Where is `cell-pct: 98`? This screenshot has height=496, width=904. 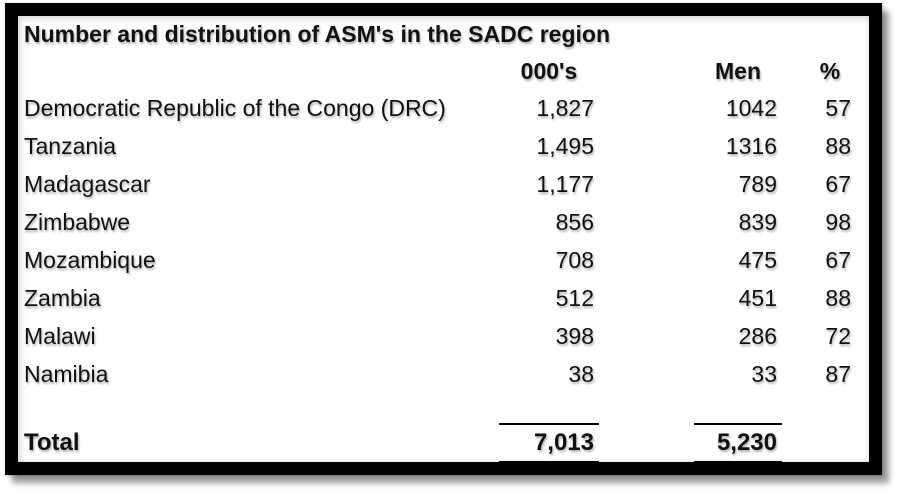 cell-pct: 98 is located at coordinates (838, 222).